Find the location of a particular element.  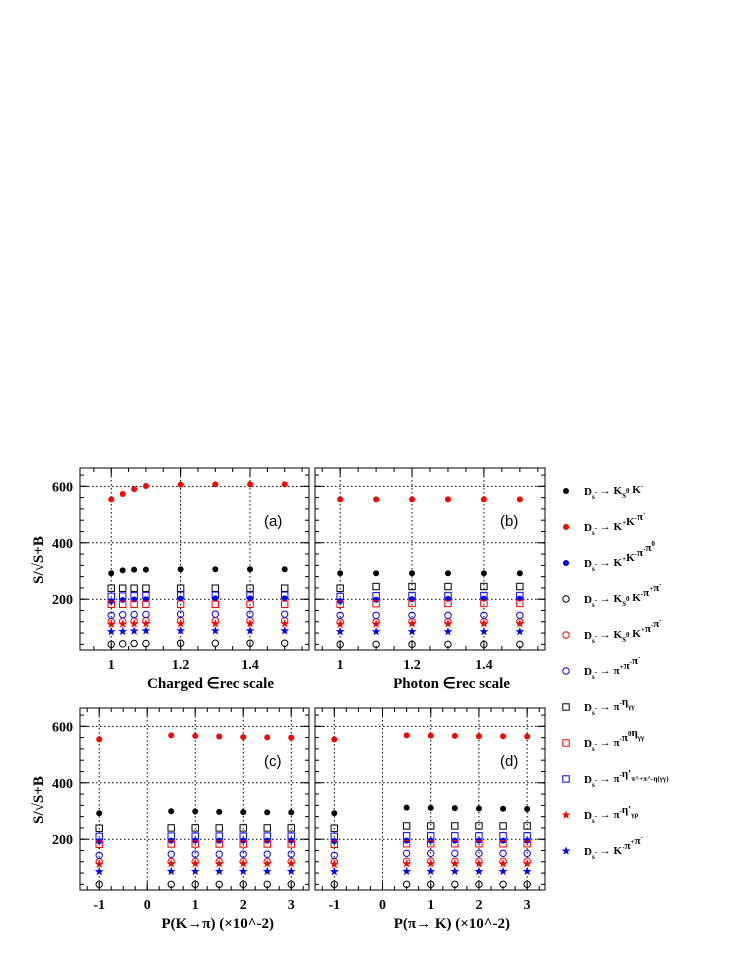

x-tick-label: 2 is located at coordinates (243, 905).